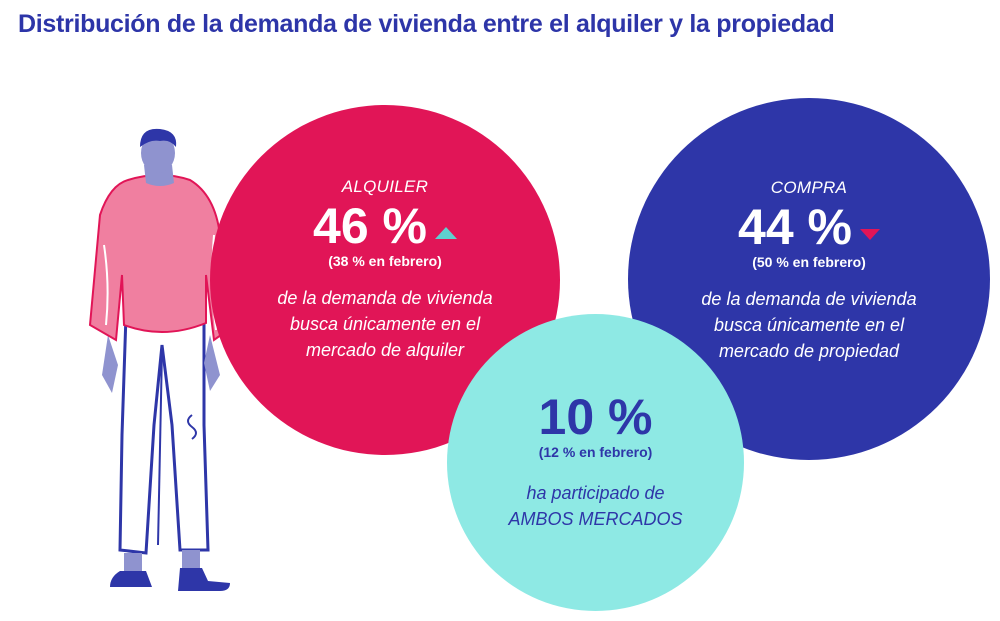 The image size is (1000, 621). What do you see at coordinates (809, 351) in the screenshot?
I see `buy-desc-line: mercado de propiedad` at bounding box center [809, 351].